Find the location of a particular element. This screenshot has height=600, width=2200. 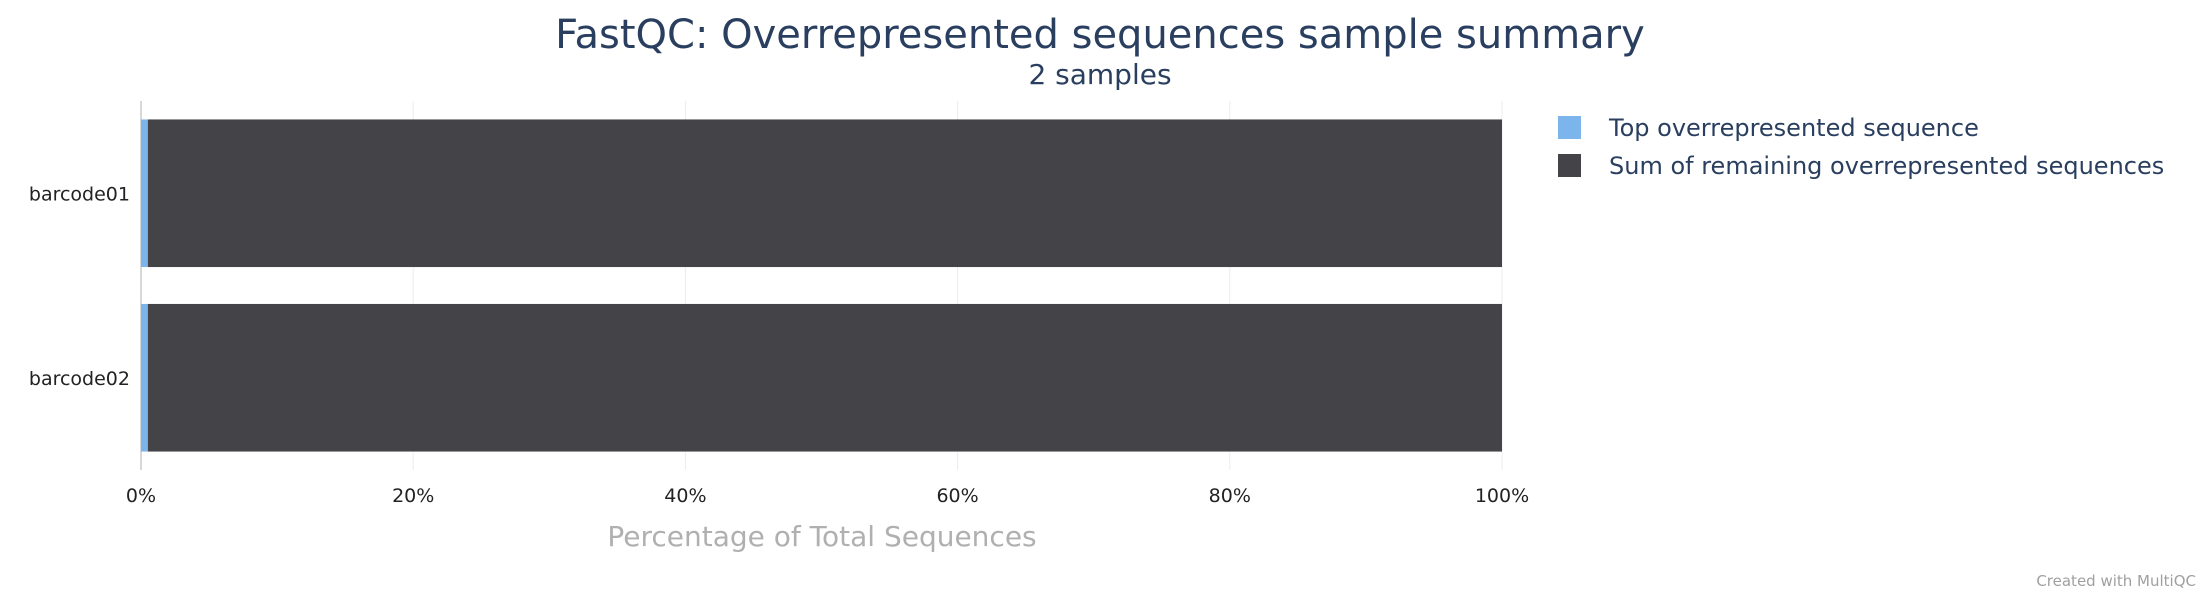

legend-label: Top overrepresented sequence is located at coordinates (1793, 128).